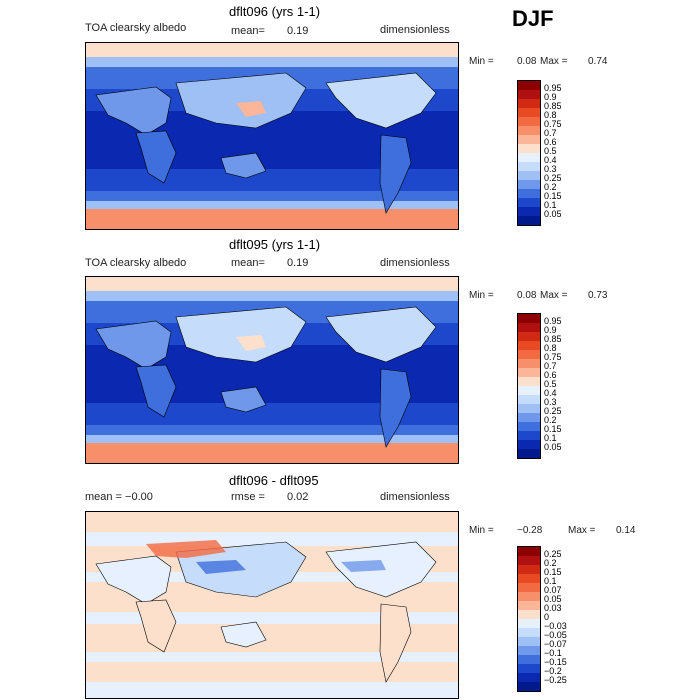 Image resolution: width=700 pixels, height=700 pixels. I want to click on colorbar-tick-label: −0.2, so click(553, 671).